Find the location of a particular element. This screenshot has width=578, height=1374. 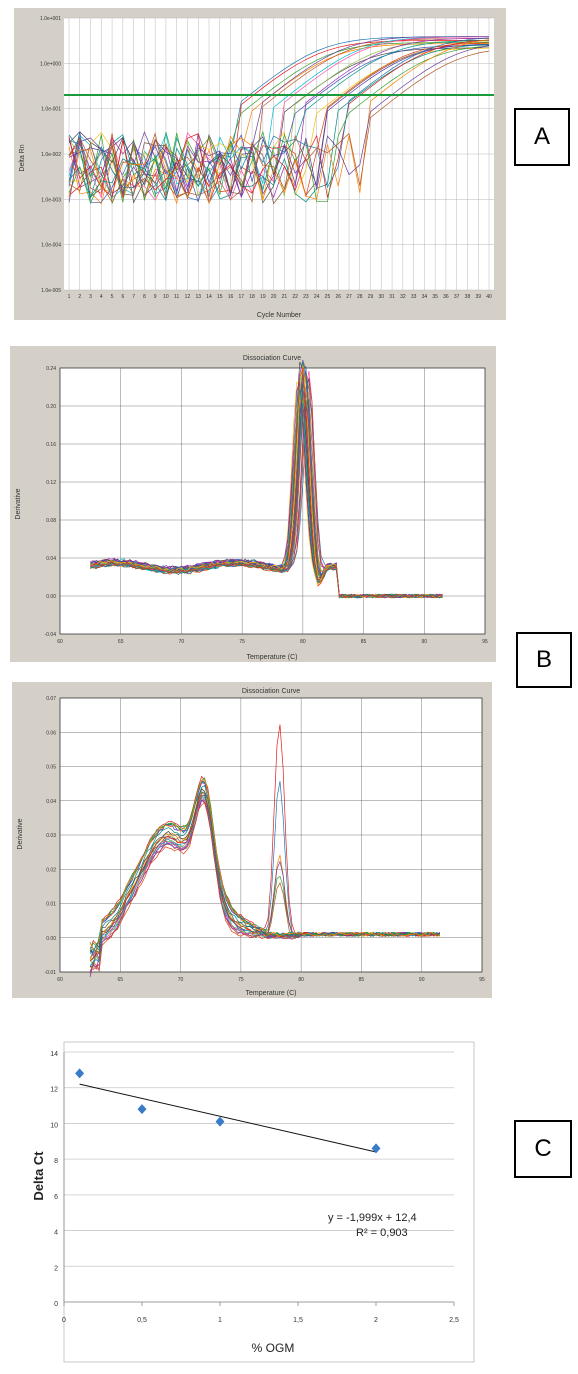

chart-a-x-tick-label: 34 is located at coordinates (425, 297).